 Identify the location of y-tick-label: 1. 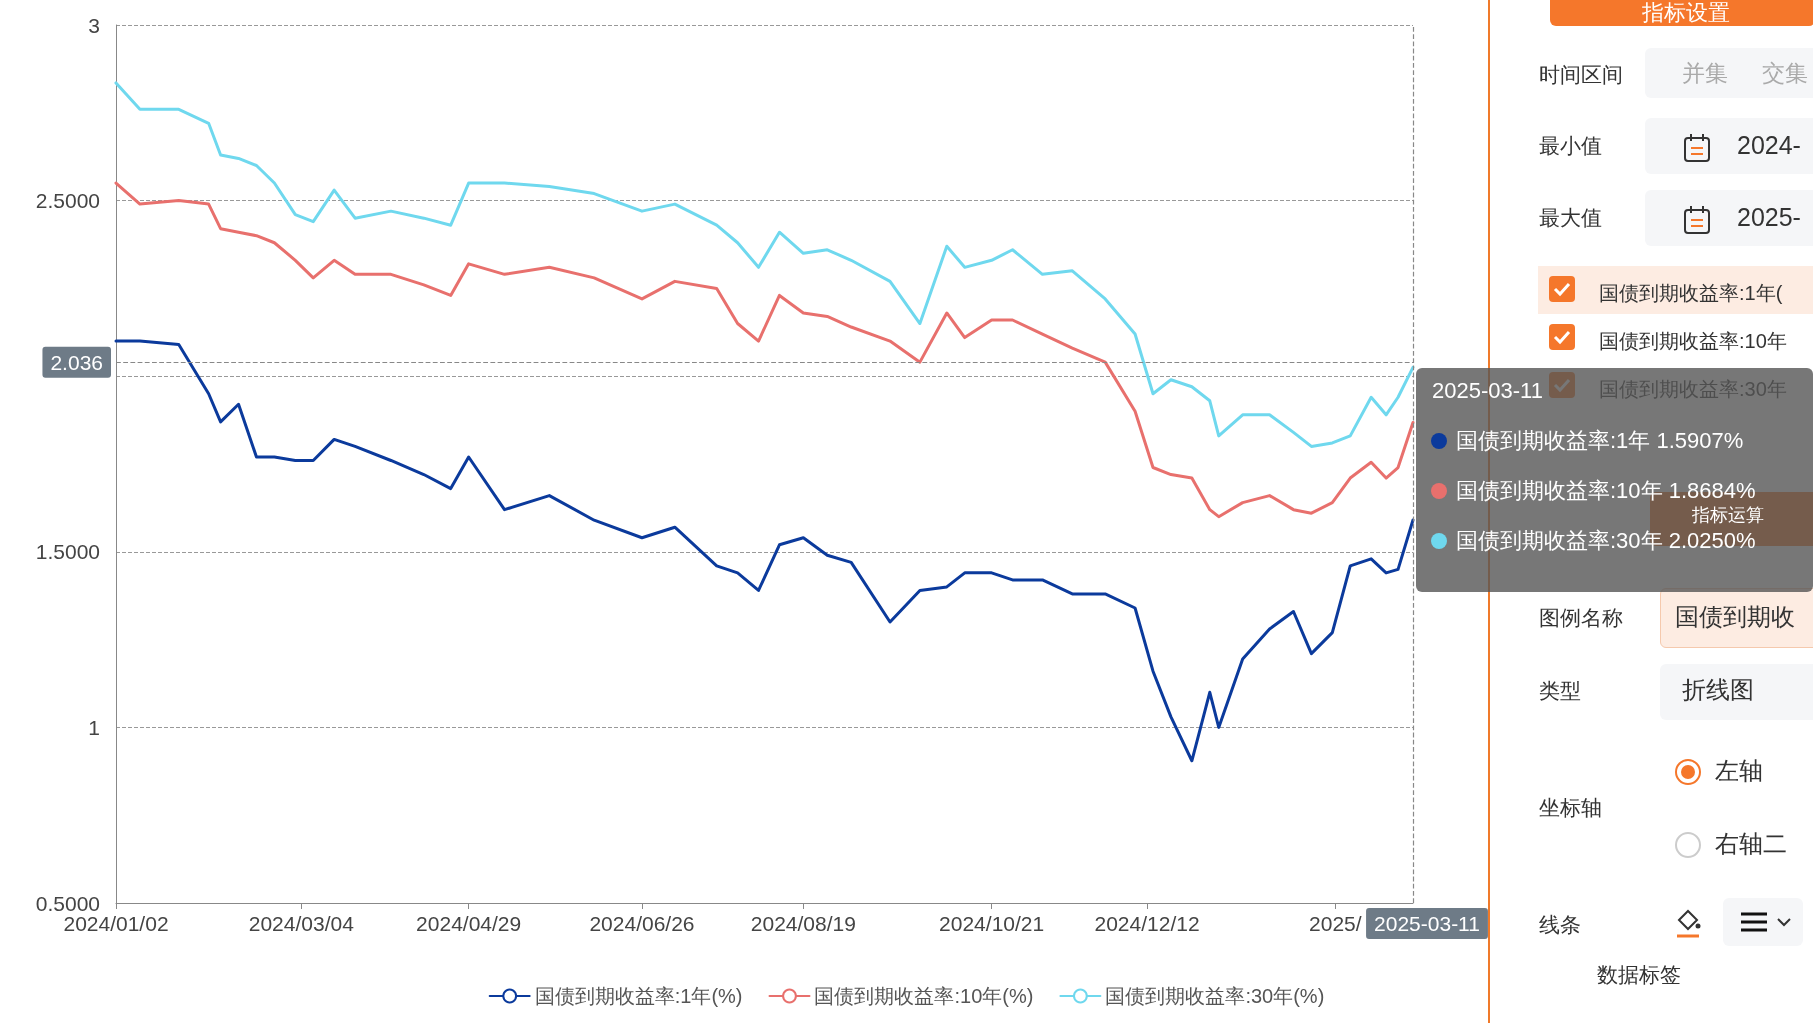
(94, 727).